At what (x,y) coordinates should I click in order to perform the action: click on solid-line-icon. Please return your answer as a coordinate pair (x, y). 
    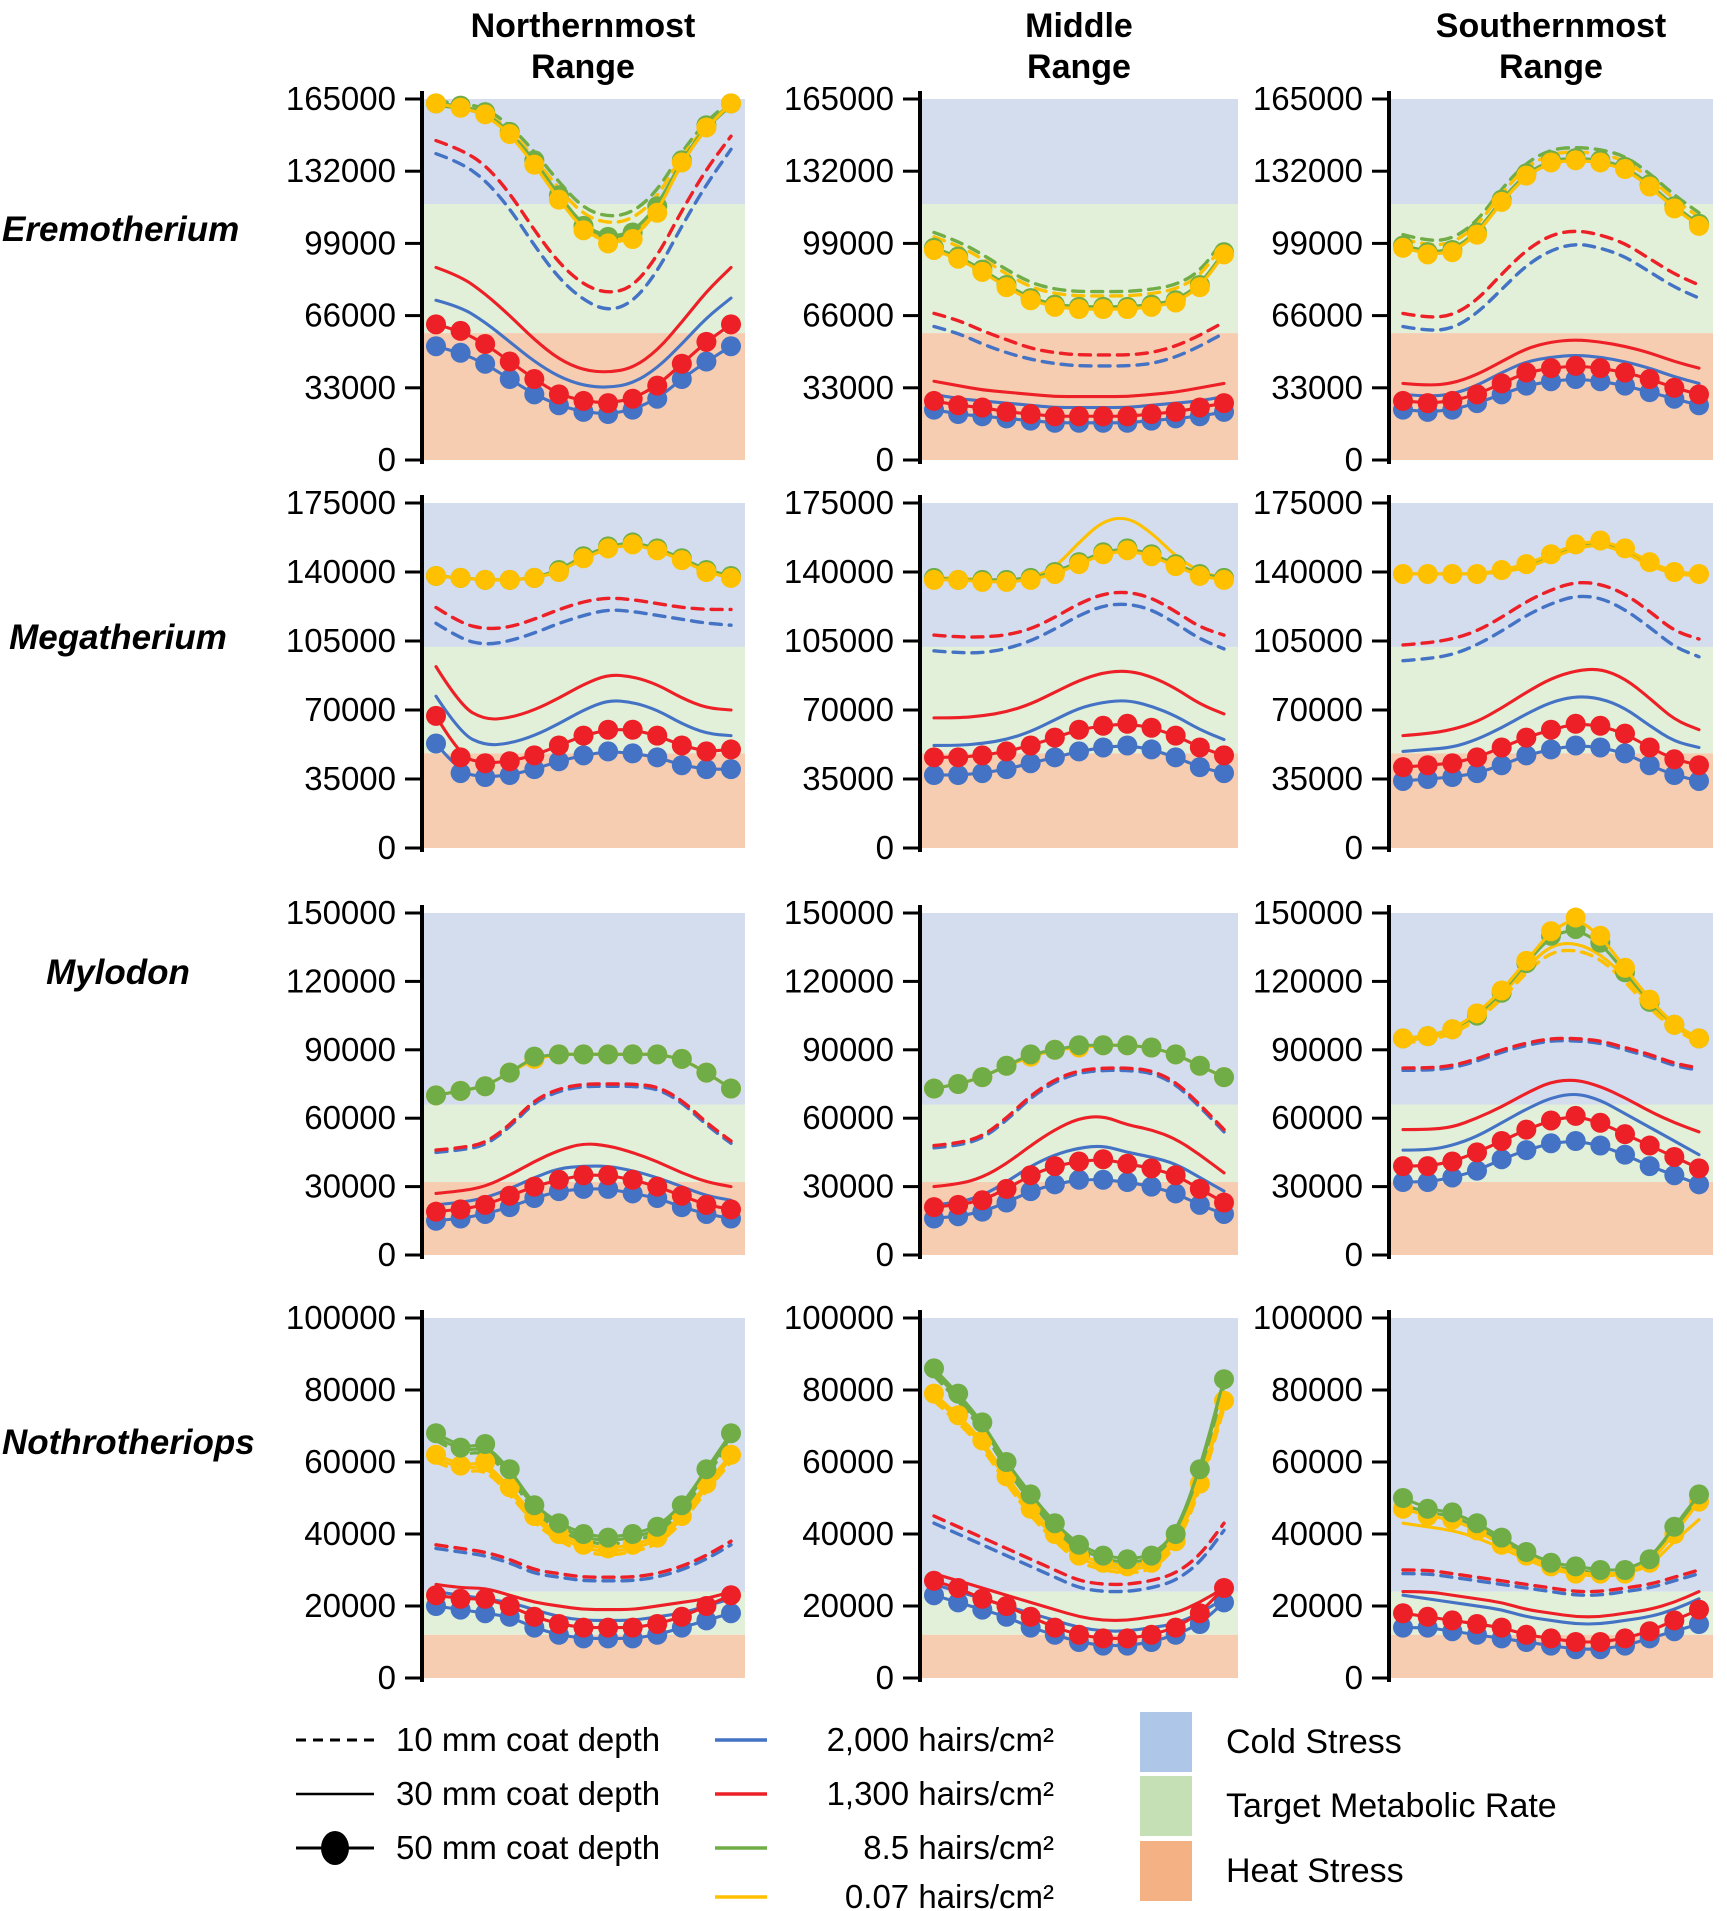
    Looking at the image, I should click on (335, 1794).